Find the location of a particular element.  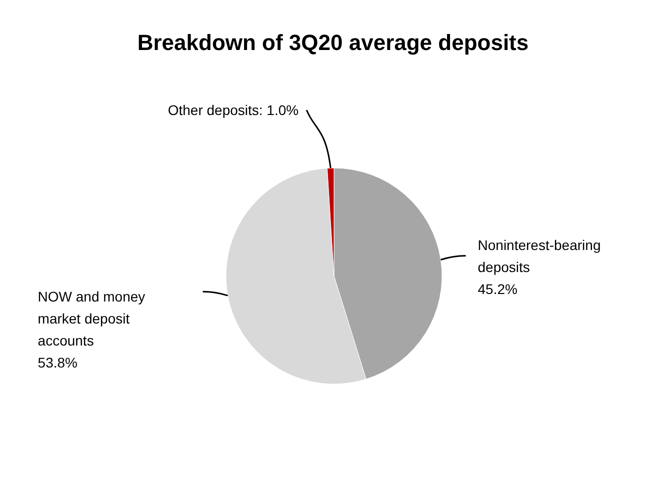

data-label: 53.8% is located at coordinates (58, 362).